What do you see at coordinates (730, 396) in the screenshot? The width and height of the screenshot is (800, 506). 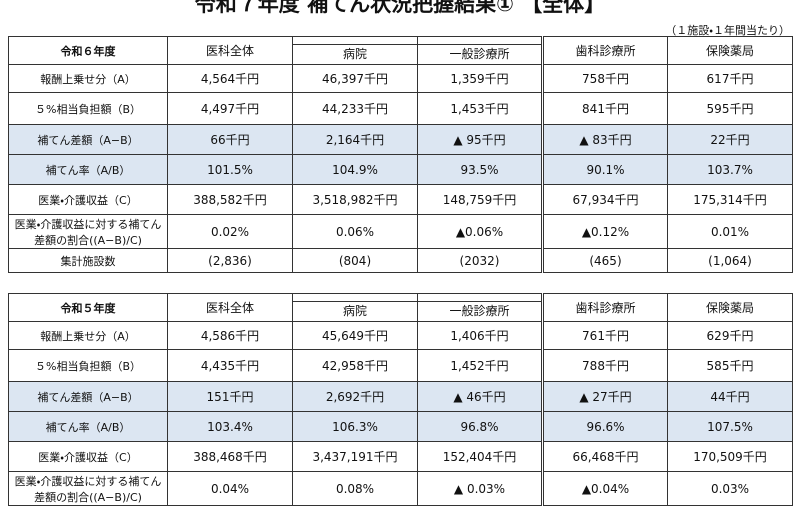 I see `cell: 44千円` at bounding box center [730, 396].